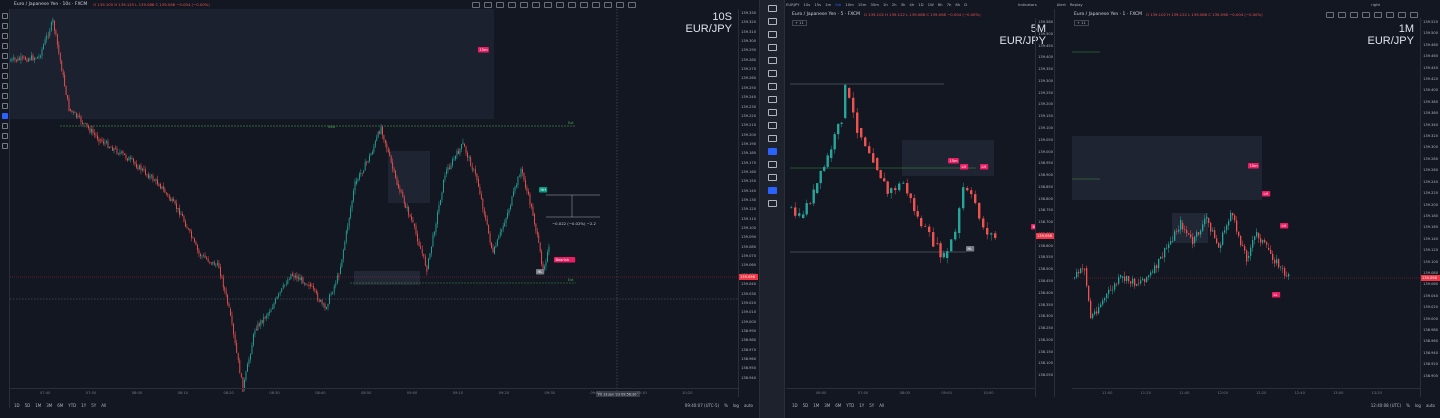 This screenshot has width=1440, height=418. I want to click on active-tool-icon, so click(4, 116).